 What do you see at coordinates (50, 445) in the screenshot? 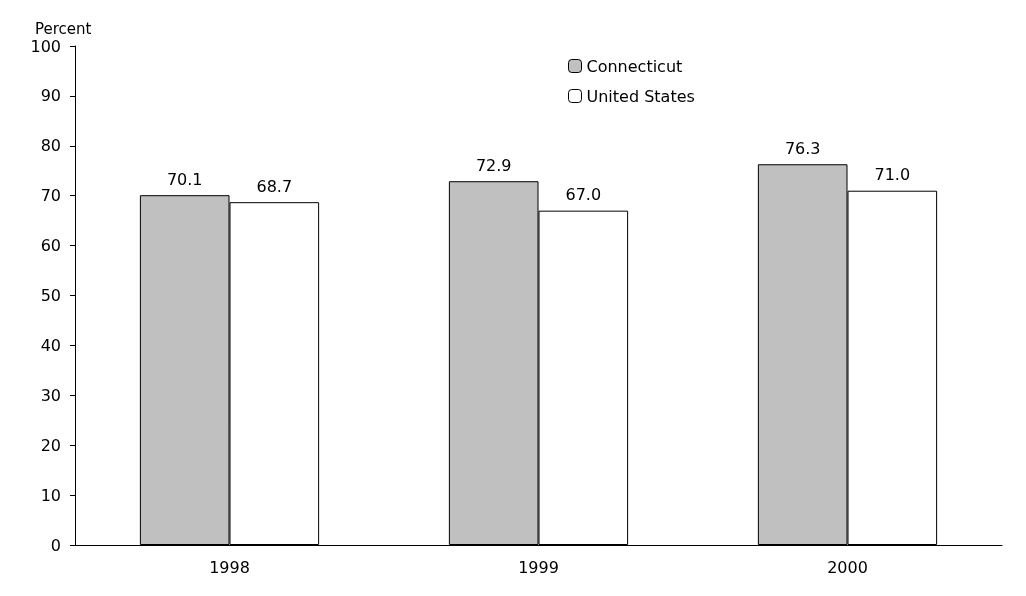
I see `y-tick-label: 20` at bounding box center [50, 445].